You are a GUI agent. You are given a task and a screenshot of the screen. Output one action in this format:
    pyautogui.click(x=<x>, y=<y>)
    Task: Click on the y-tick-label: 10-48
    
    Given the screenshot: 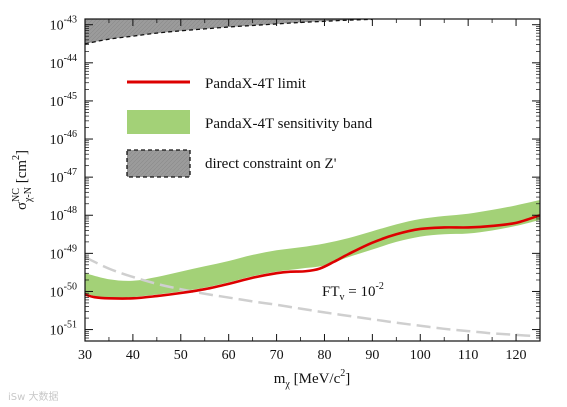 What is the action you would take?
    pyautogui.click(x=63, y=214)
    